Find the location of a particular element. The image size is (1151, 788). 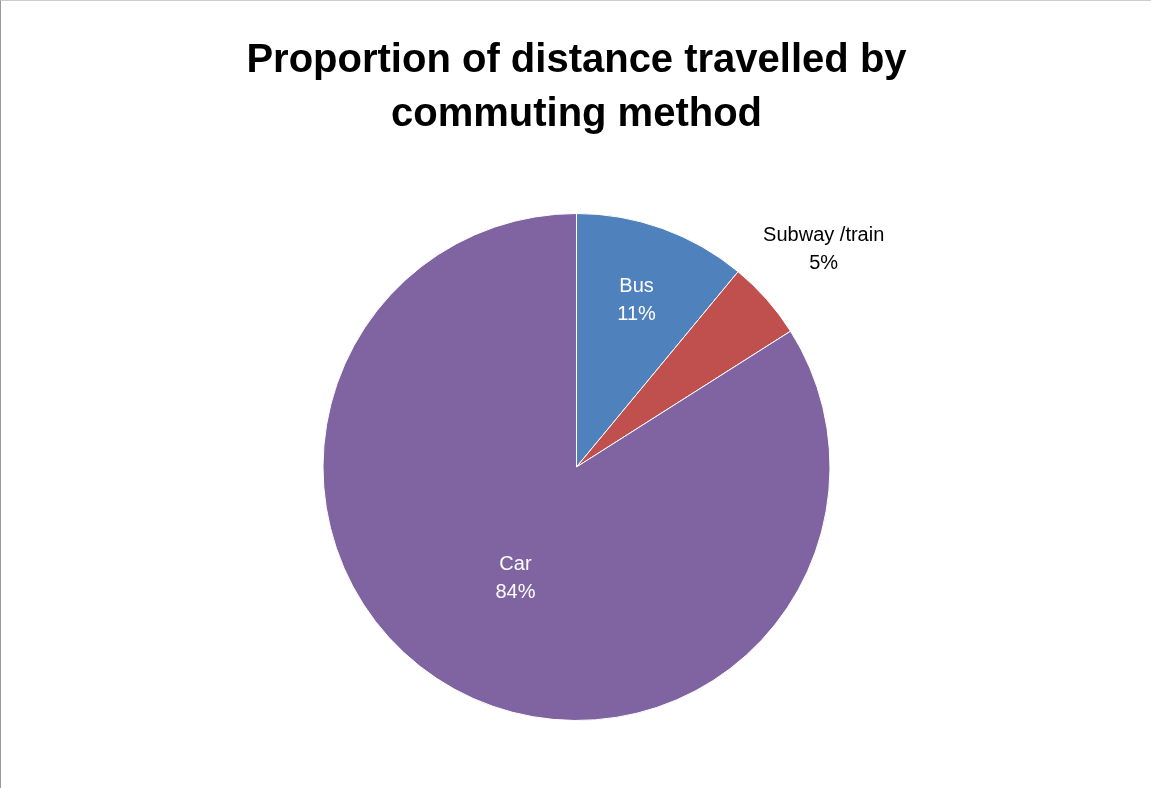

slice-label: Car is located at coordinates (515, 562).